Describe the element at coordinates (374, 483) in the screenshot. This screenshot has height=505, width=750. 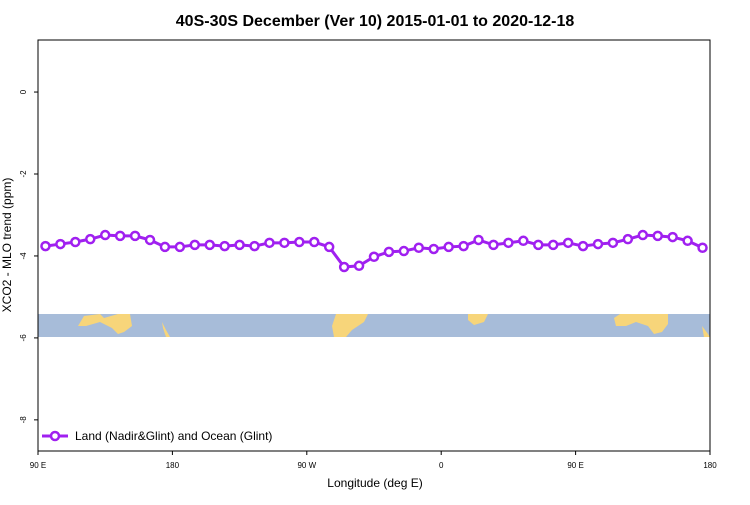
I see `x-axis-label: Longitude (deg E)` at that location.